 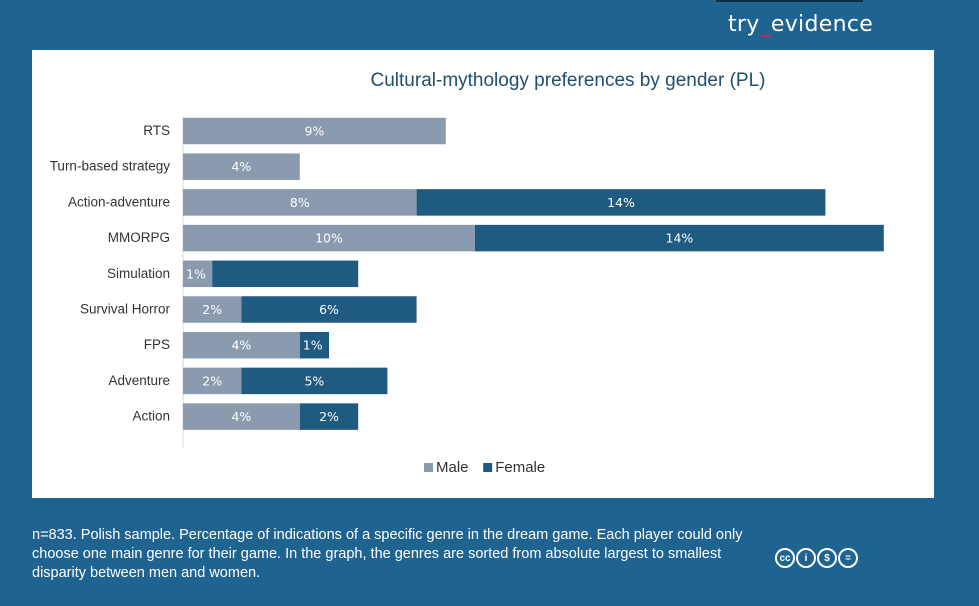 I want to click on data-label: 6%, so click(x=329, y=309).